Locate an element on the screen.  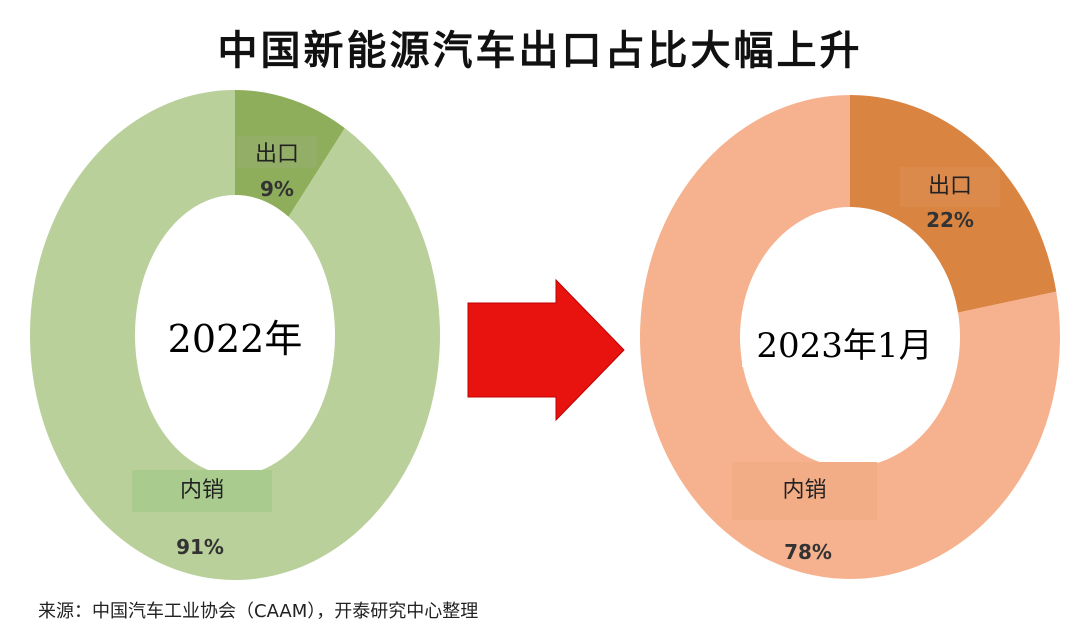
right-domestic-label: 内销 is located at coordinates (804, 491).